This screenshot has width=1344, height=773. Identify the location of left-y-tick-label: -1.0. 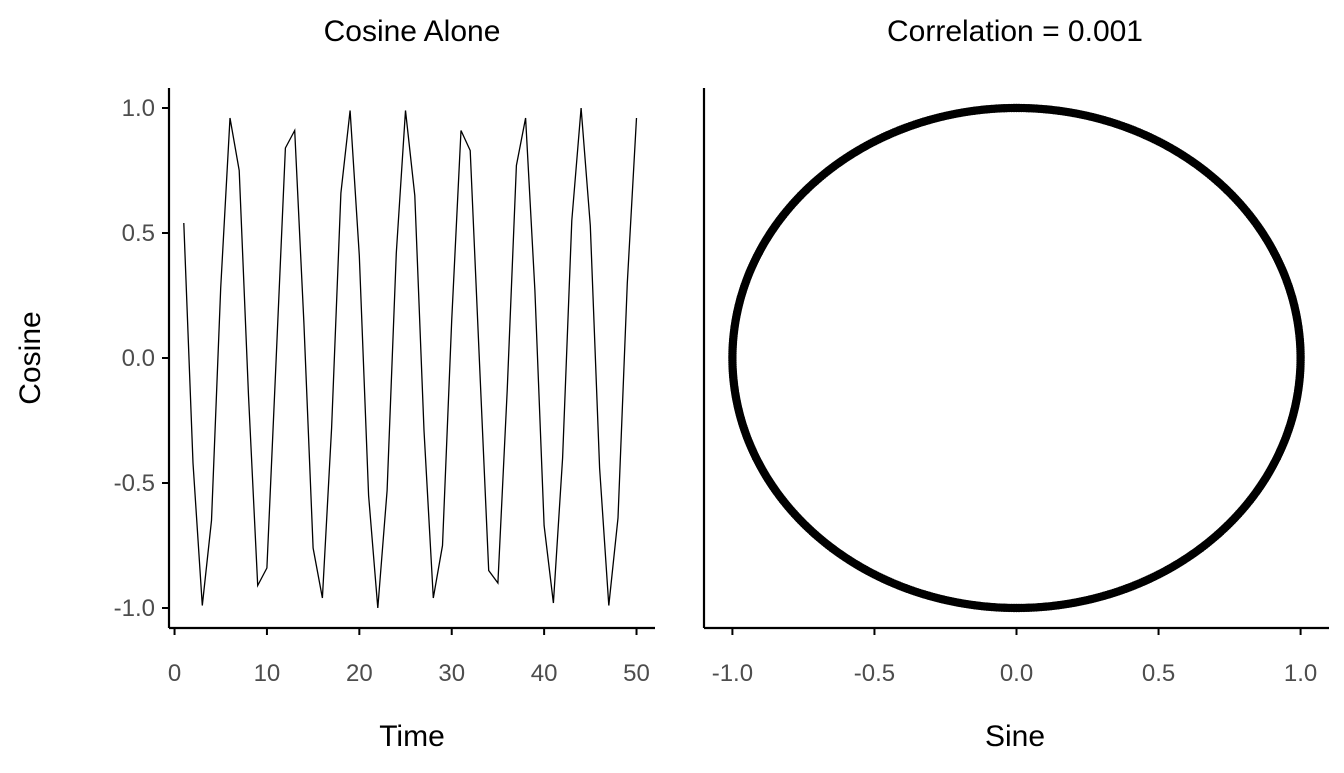
(134, 608).